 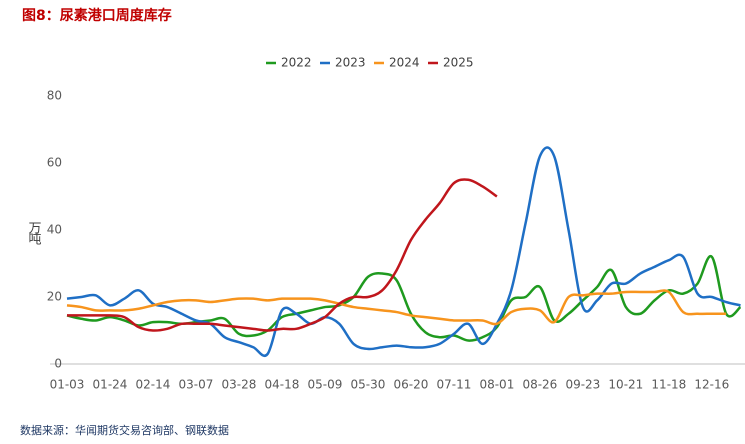 I want to click on x-tick-label: 01-24, so click(x=110, y=385).